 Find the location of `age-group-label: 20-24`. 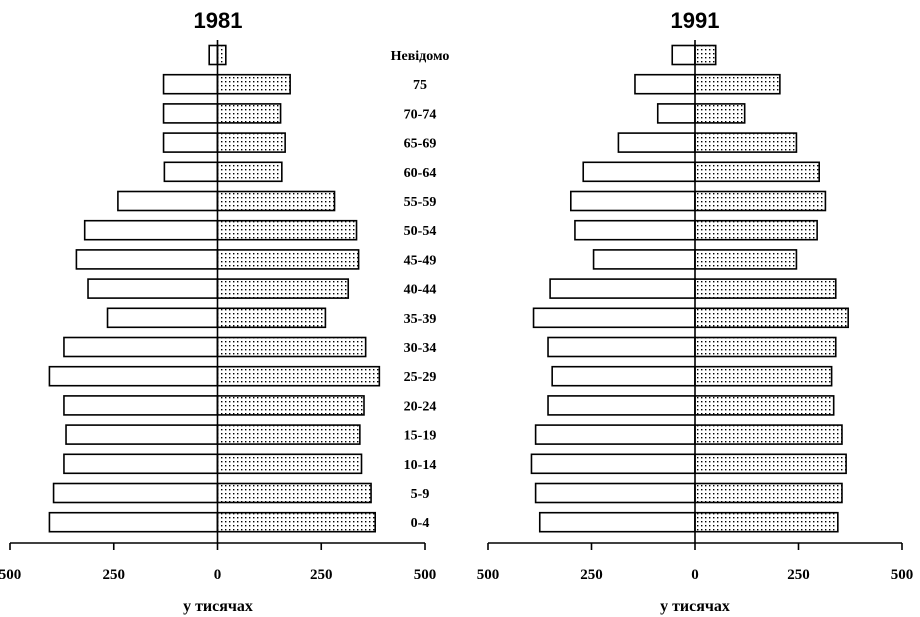

age-group-label: 20-24 is located at coordinates (420, 406).